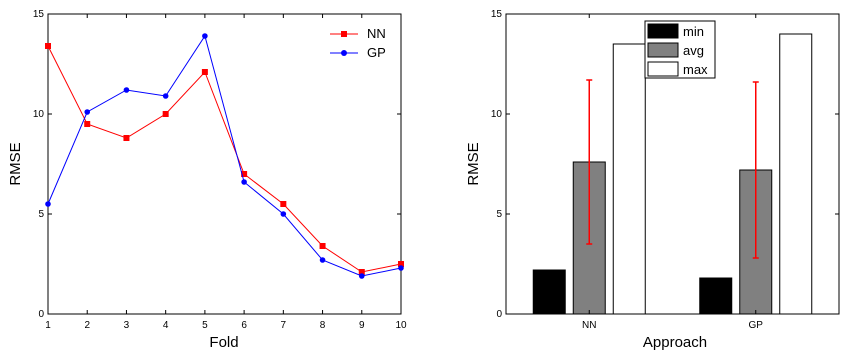  Describe the element at coordinates (244, 325) in the screenshot. I see `left-x-tick-label: 6` at that location.